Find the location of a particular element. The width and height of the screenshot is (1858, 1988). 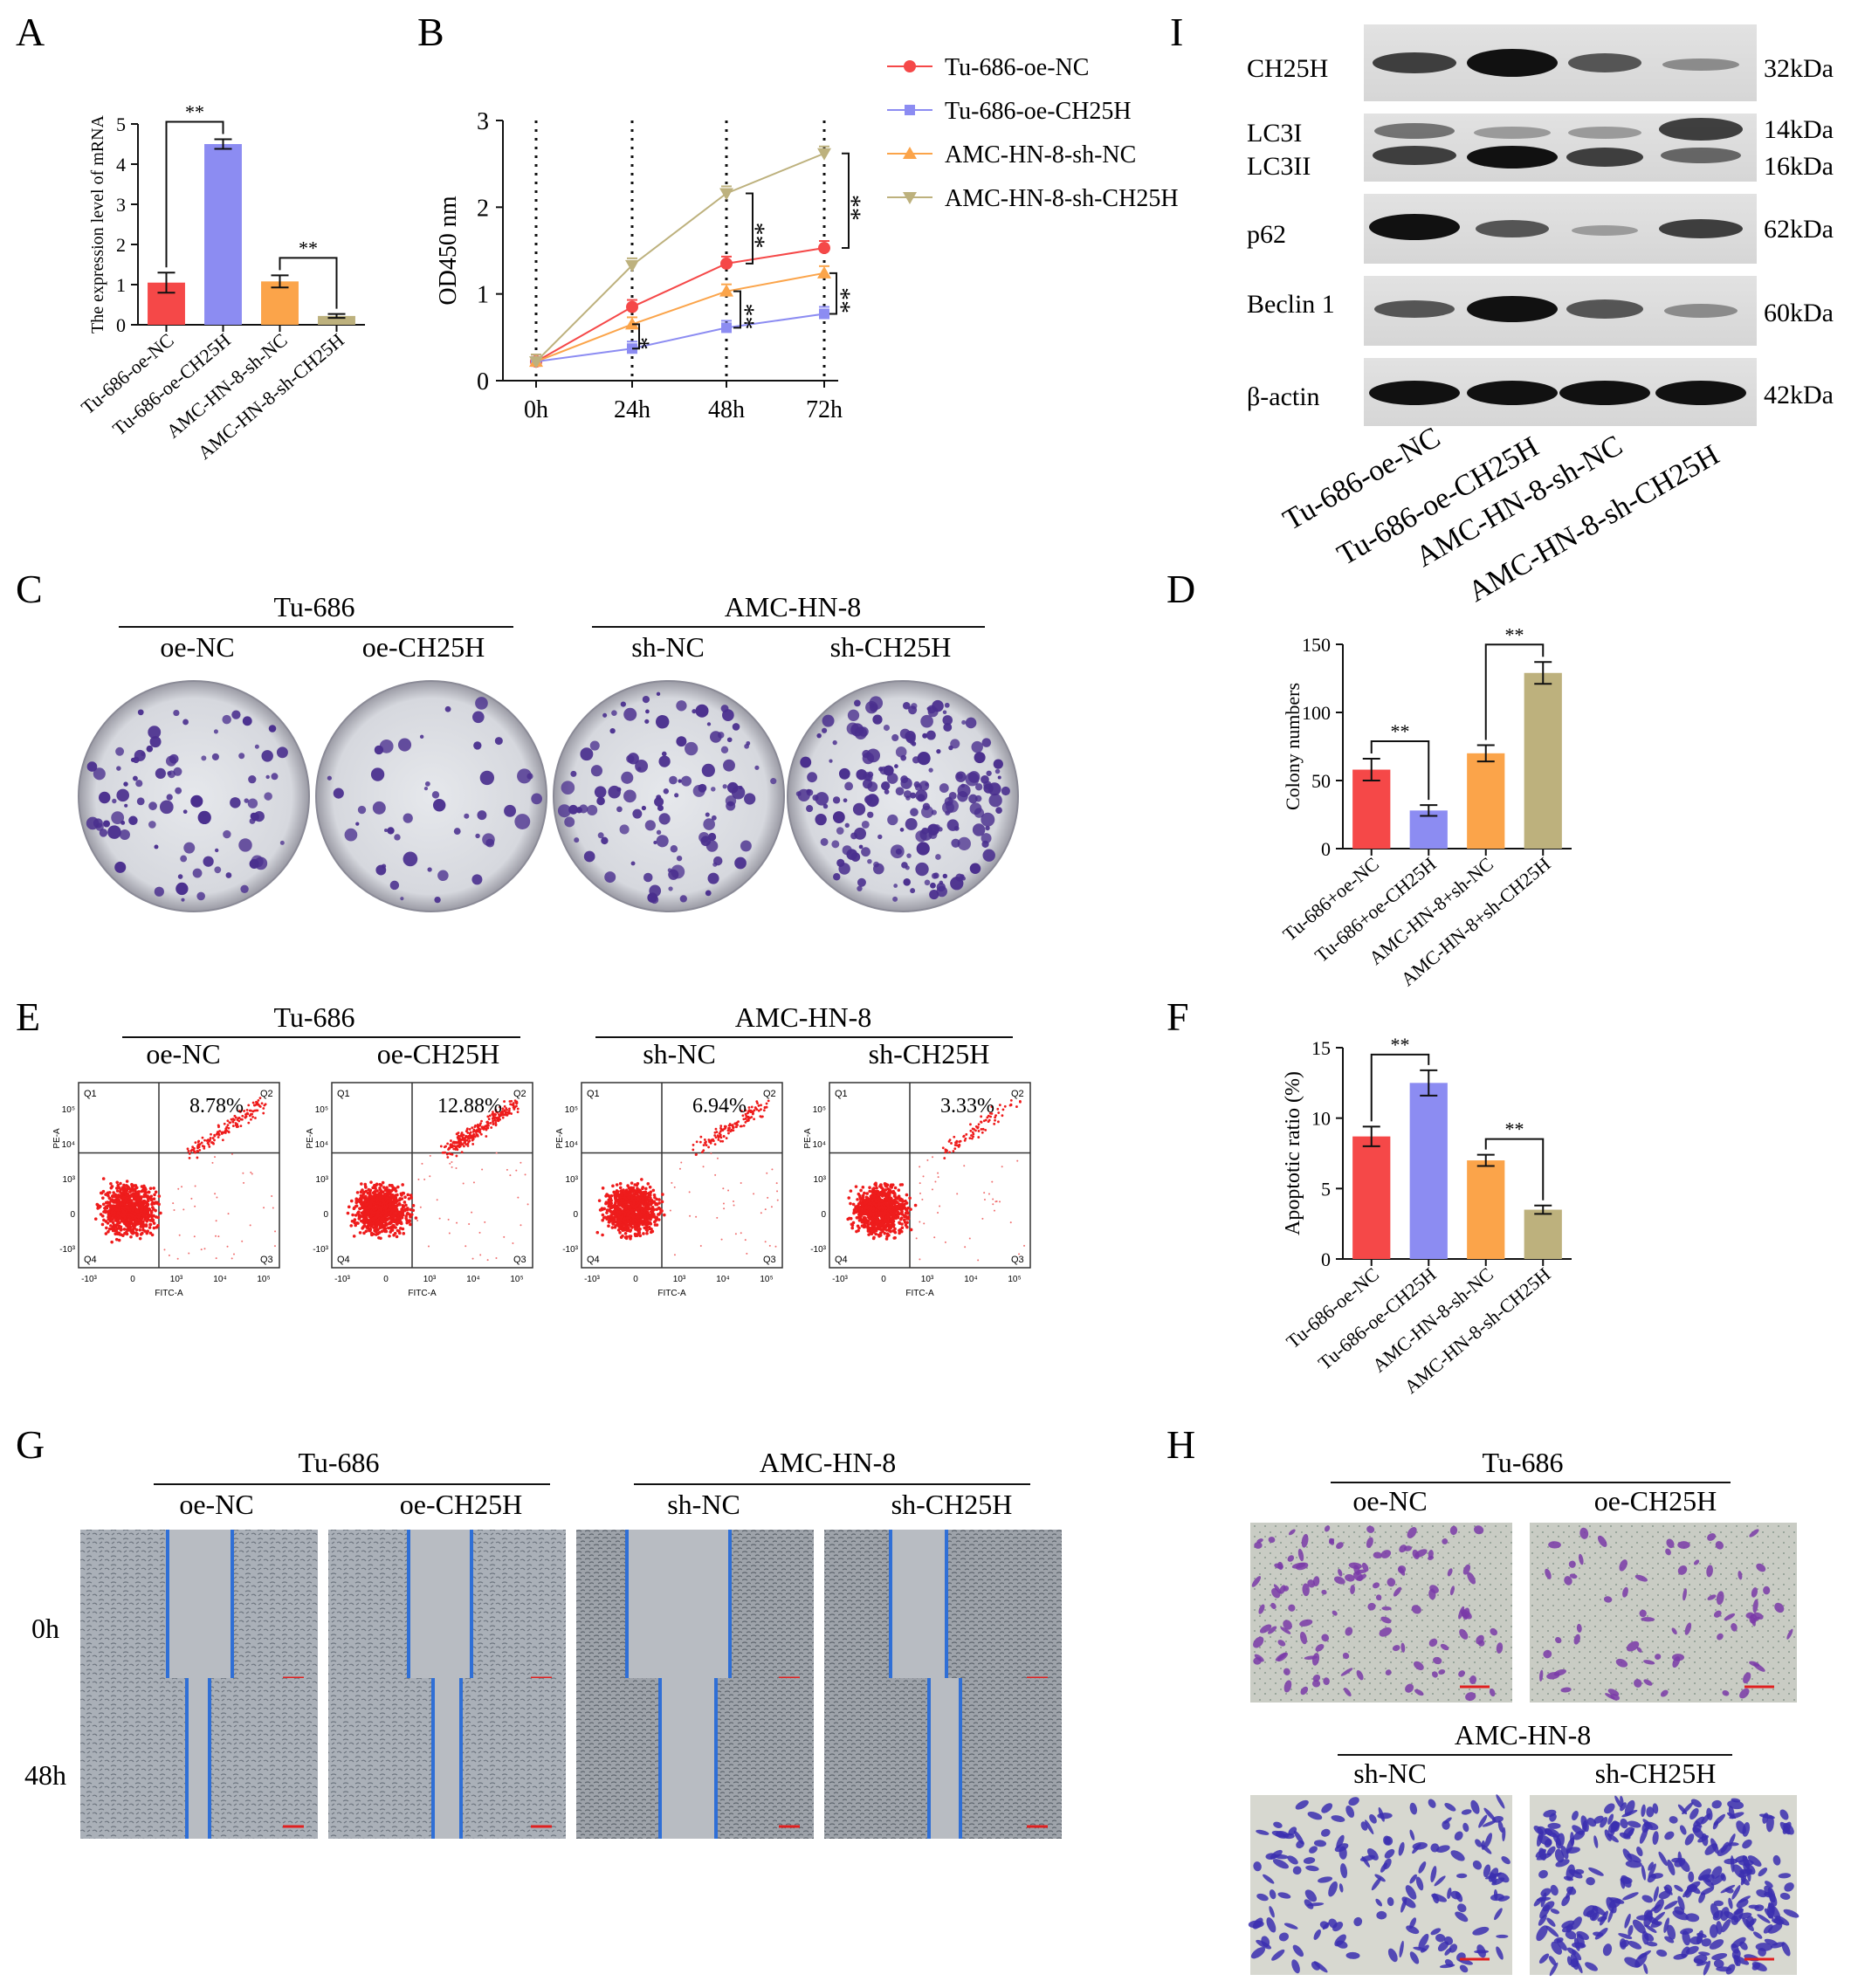

y-tick-label: -10³ is located at coordinates (320, 1250).